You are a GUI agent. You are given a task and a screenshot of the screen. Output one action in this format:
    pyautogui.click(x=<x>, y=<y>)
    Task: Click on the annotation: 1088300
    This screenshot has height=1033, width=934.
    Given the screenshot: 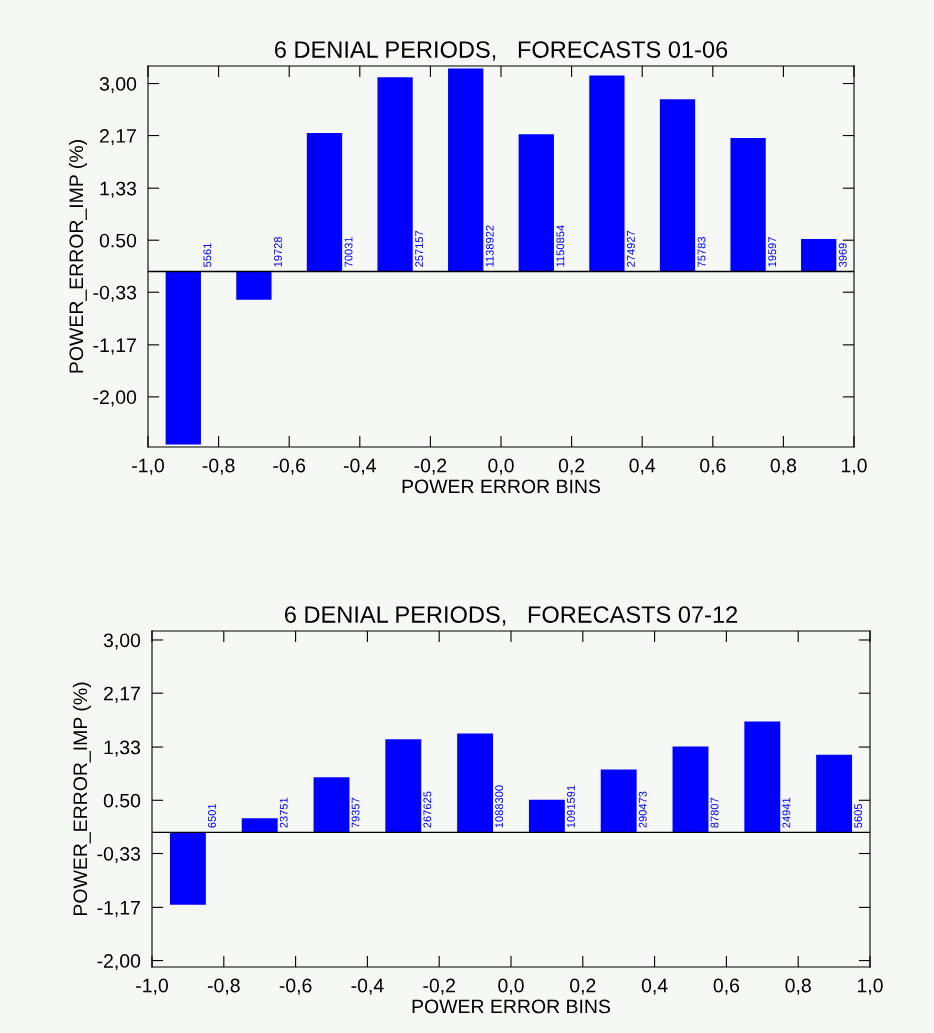 What is the action you would take?
    pyautogui.click(x=499, y=806)
    